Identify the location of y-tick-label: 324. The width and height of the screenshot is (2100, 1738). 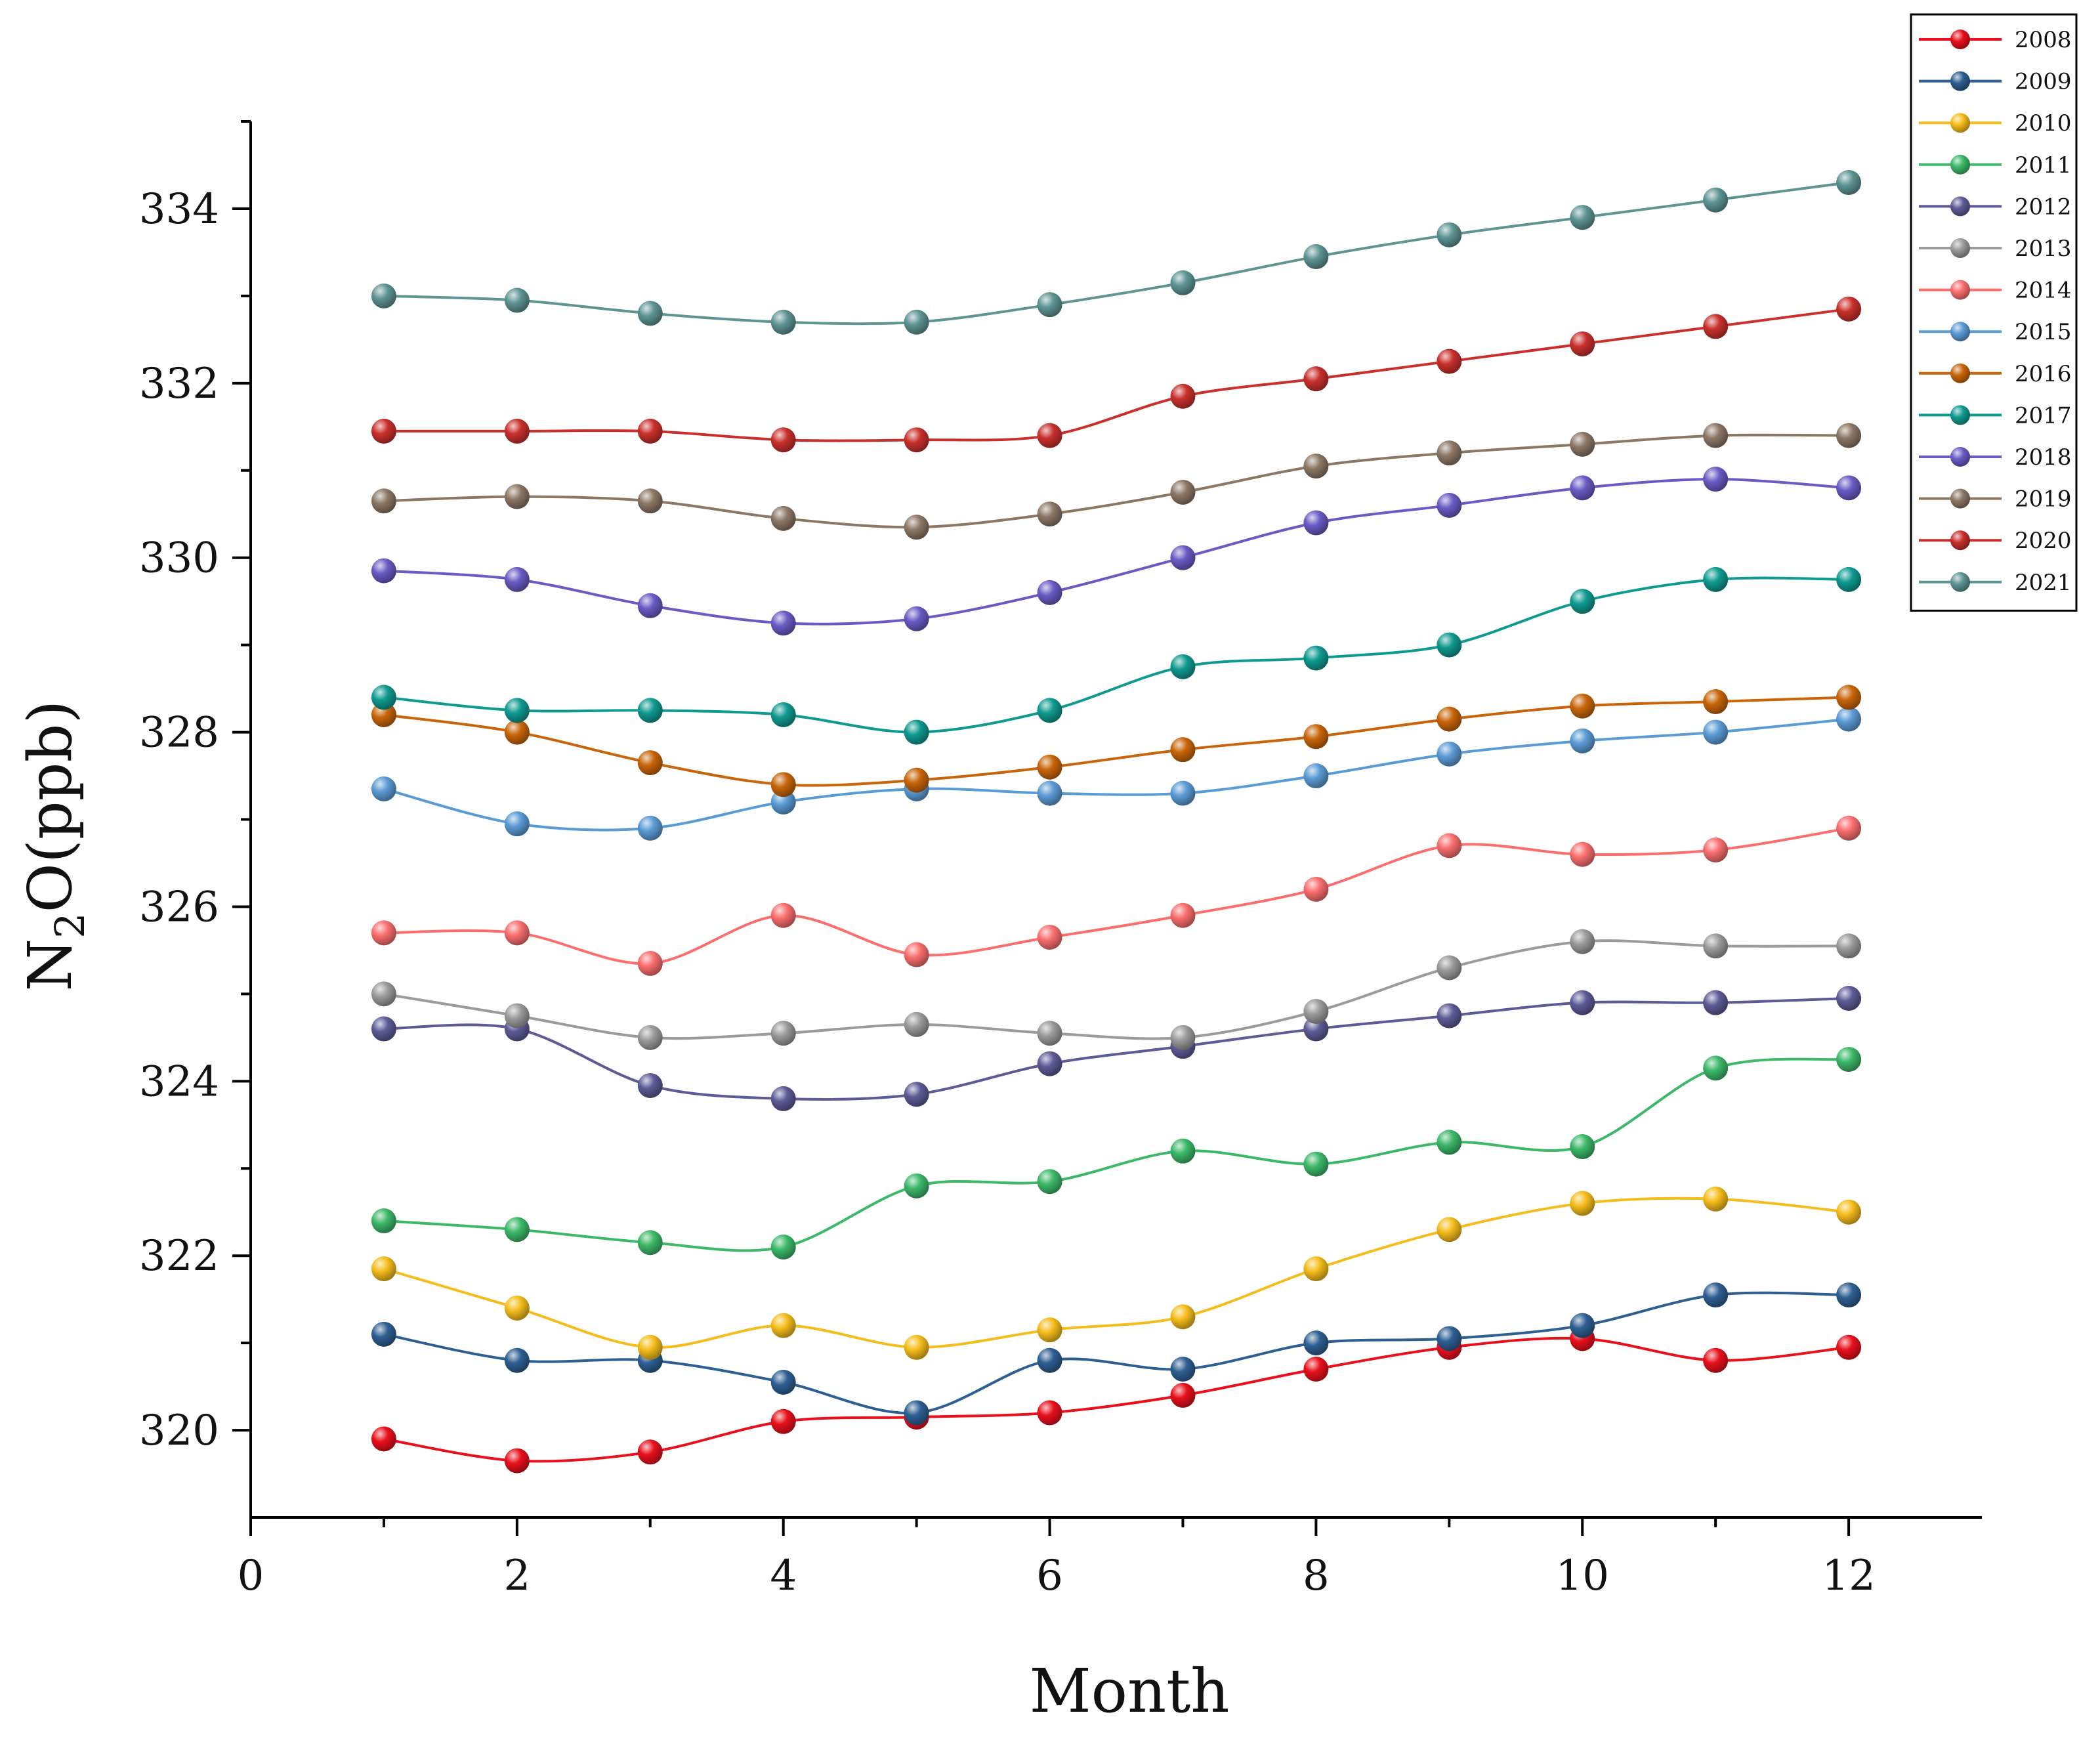
(179, 1081).